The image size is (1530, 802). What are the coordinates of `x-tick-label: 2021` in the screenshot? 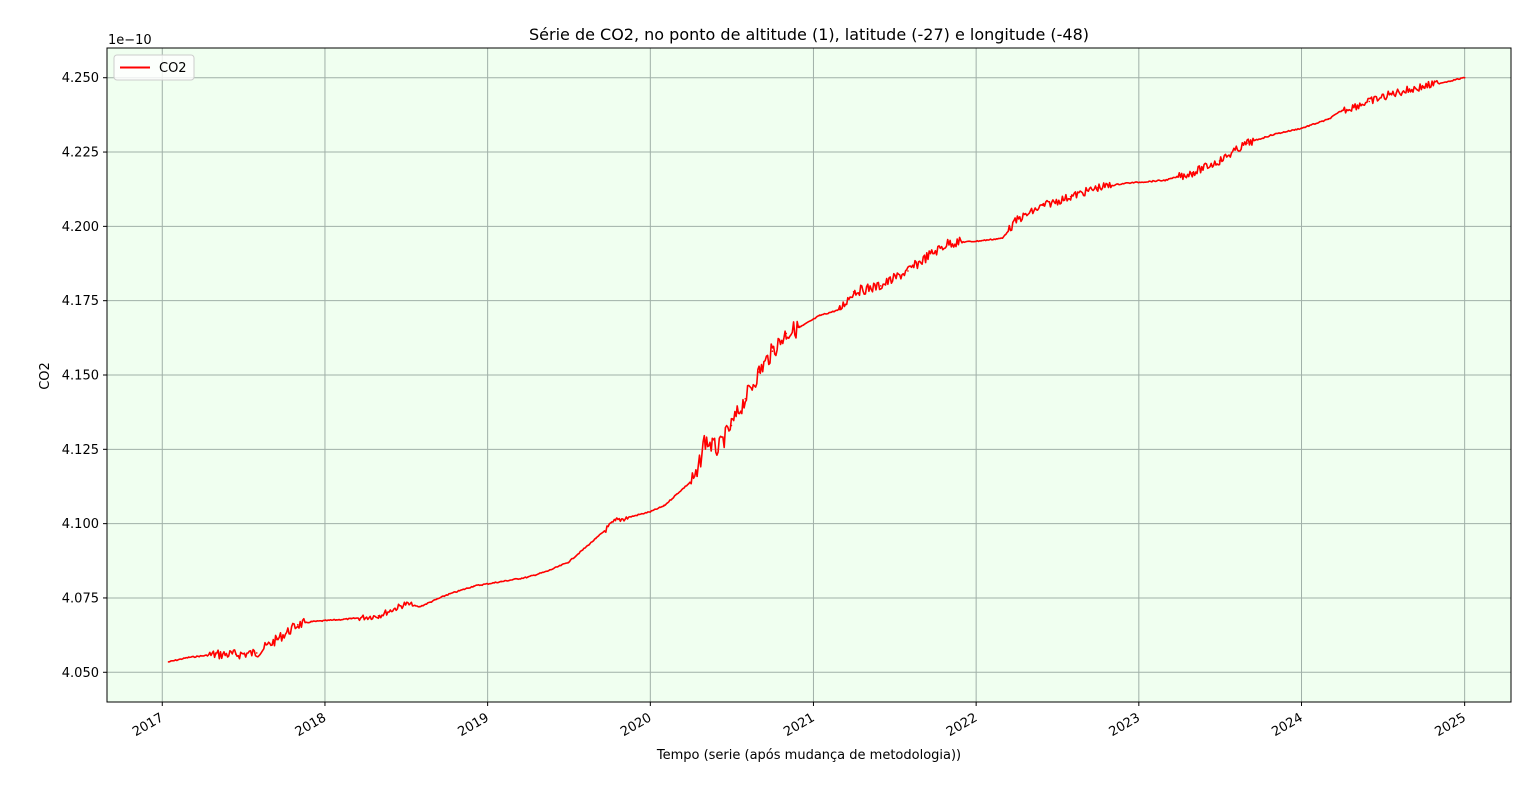 It's located at (799, 725).